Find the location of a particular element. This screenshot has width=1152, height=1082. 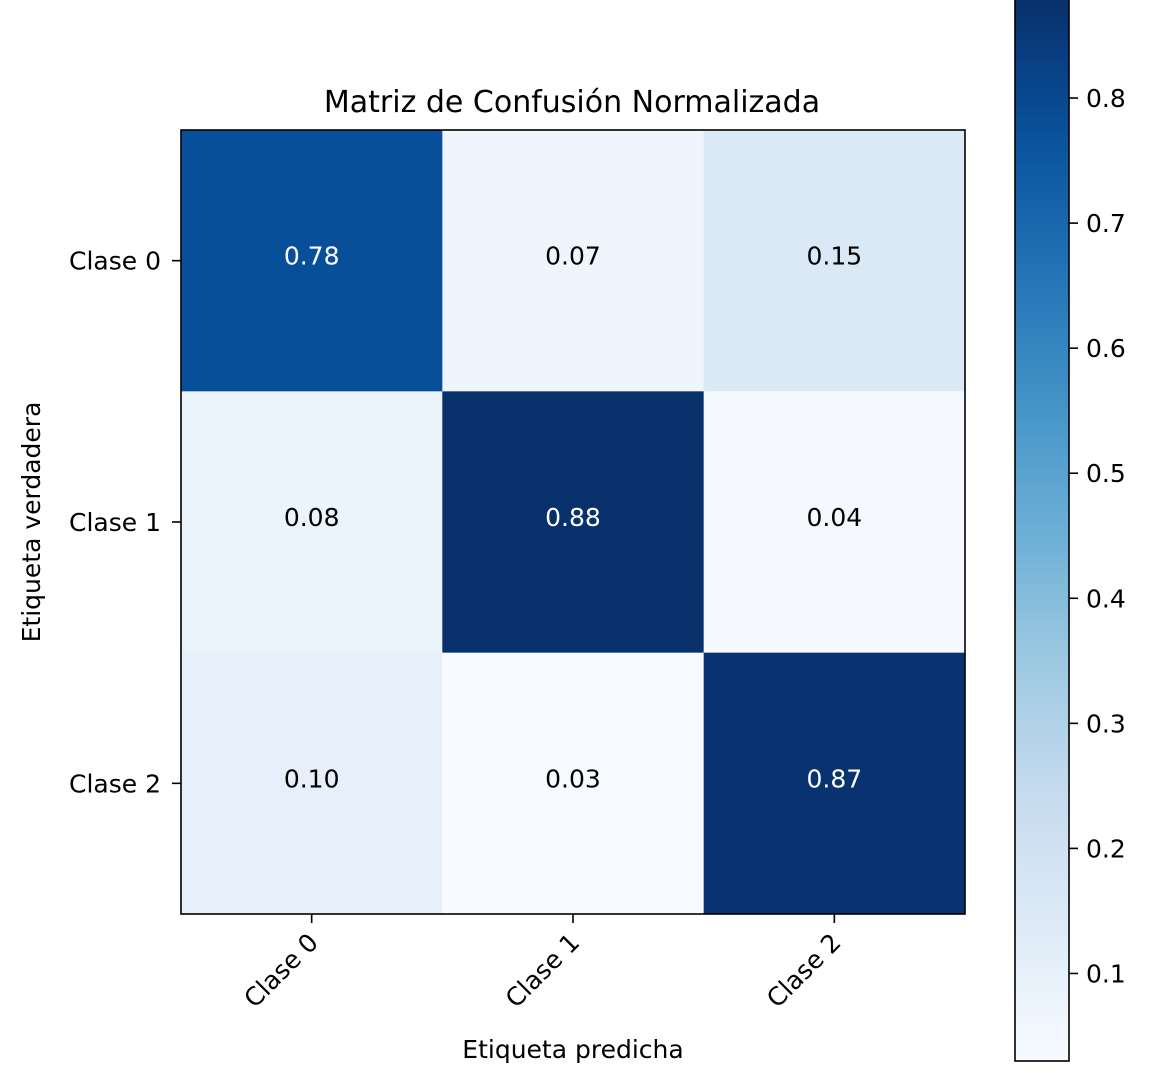

y-tick-label: Clase 0 is located at coordinates (115, 261).